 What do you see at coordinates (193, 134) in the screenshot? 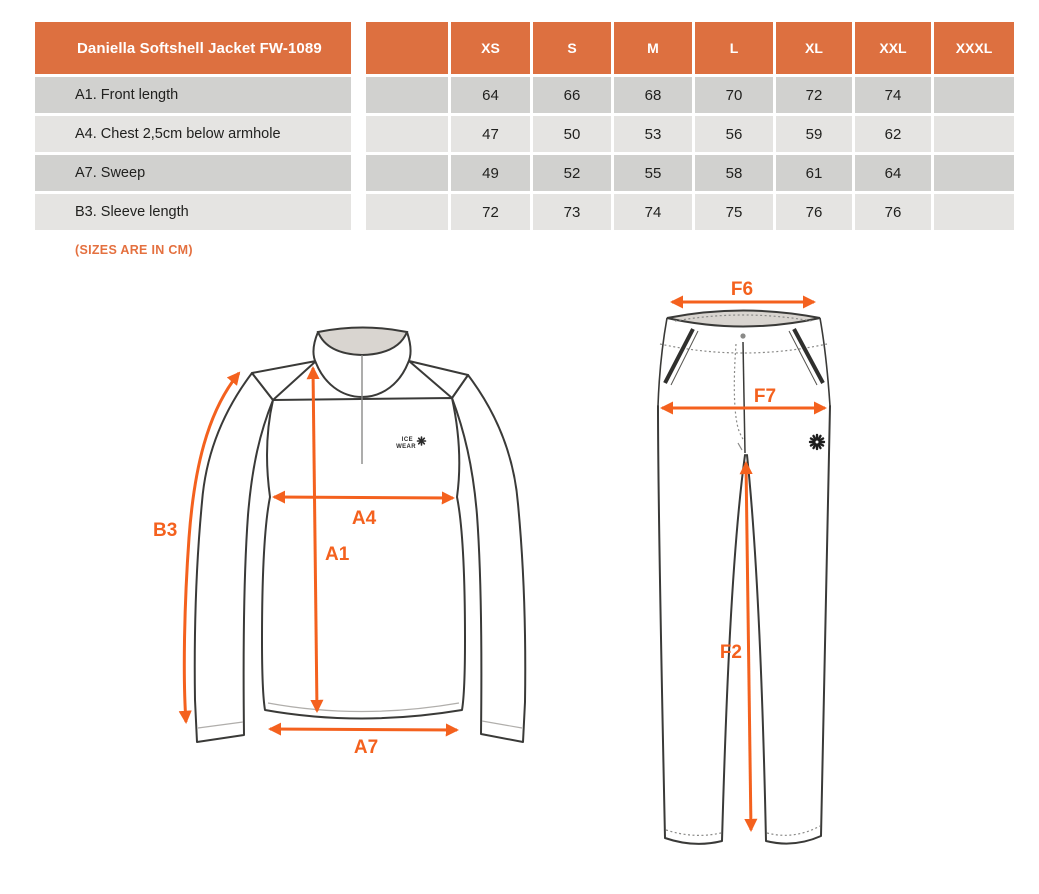
I see `row-label: A4. Chest 2,5cm below armhole` at bounding box center [193, 134].